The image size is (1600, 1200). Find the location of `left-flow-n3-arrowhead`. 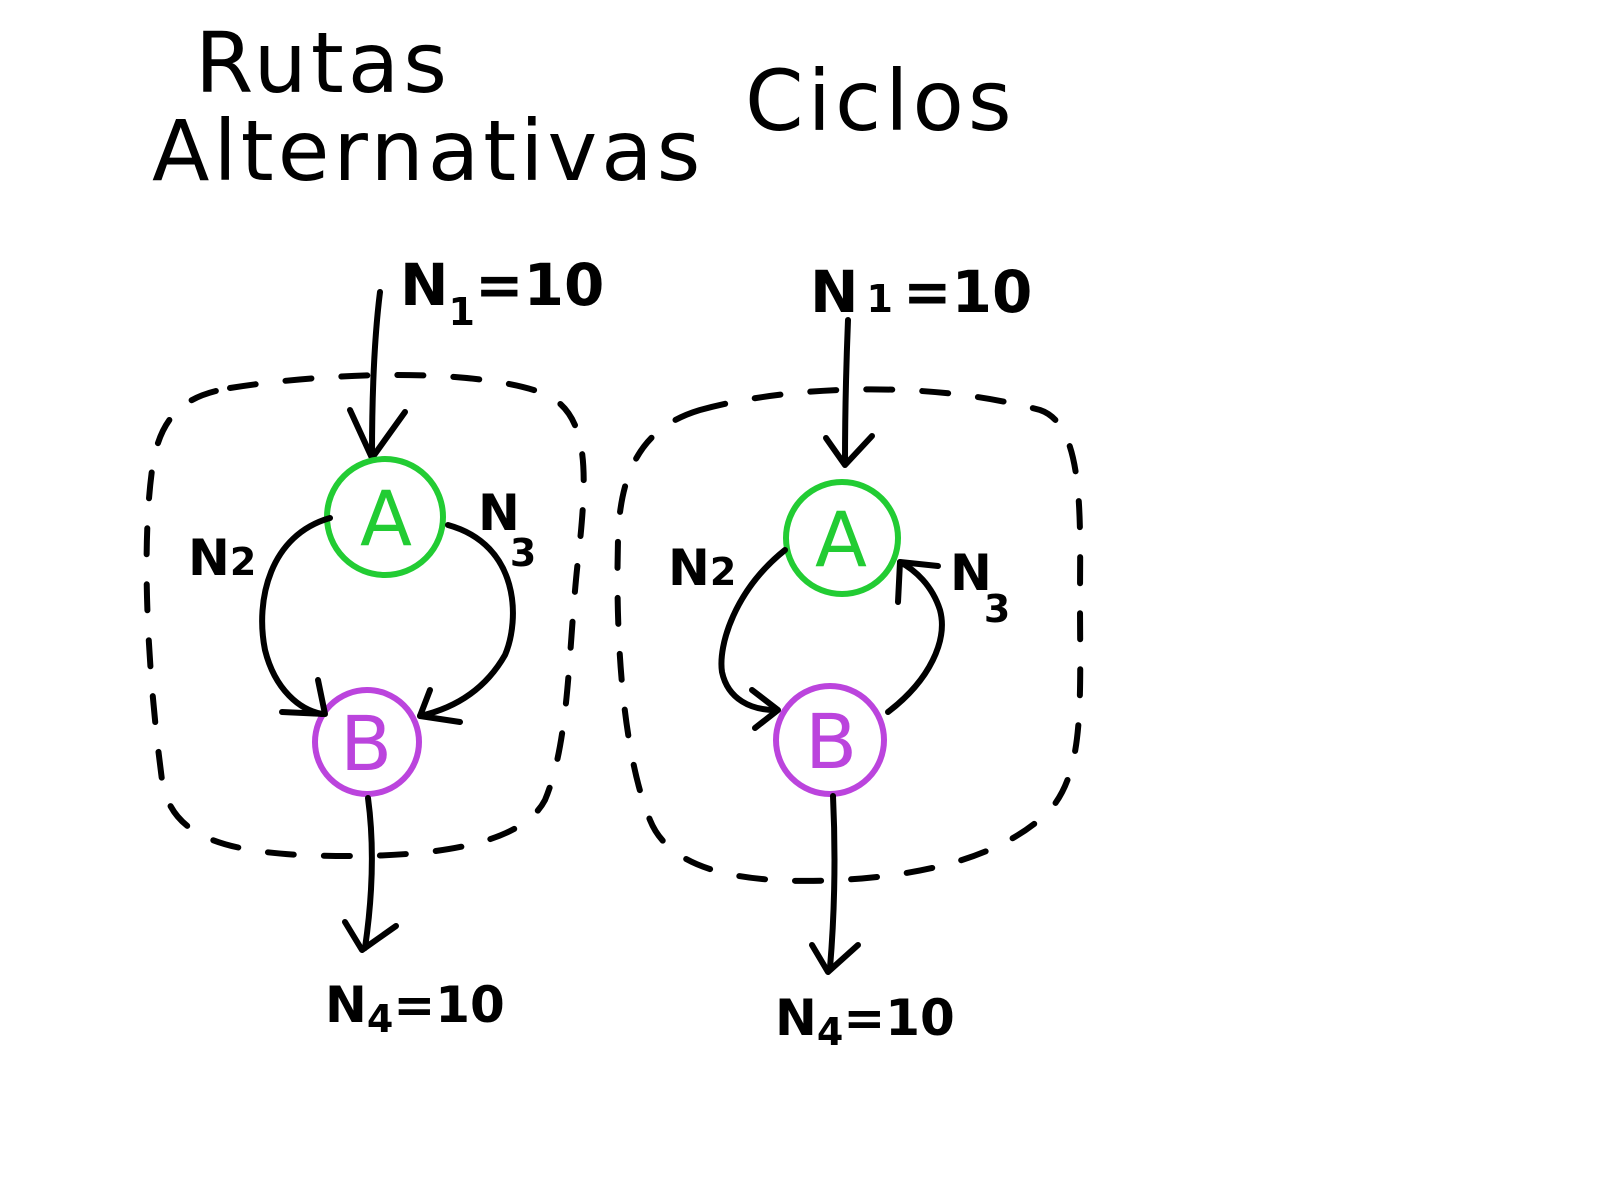

left-flow-n3-arrowhead is located at coordinates (440, 706).